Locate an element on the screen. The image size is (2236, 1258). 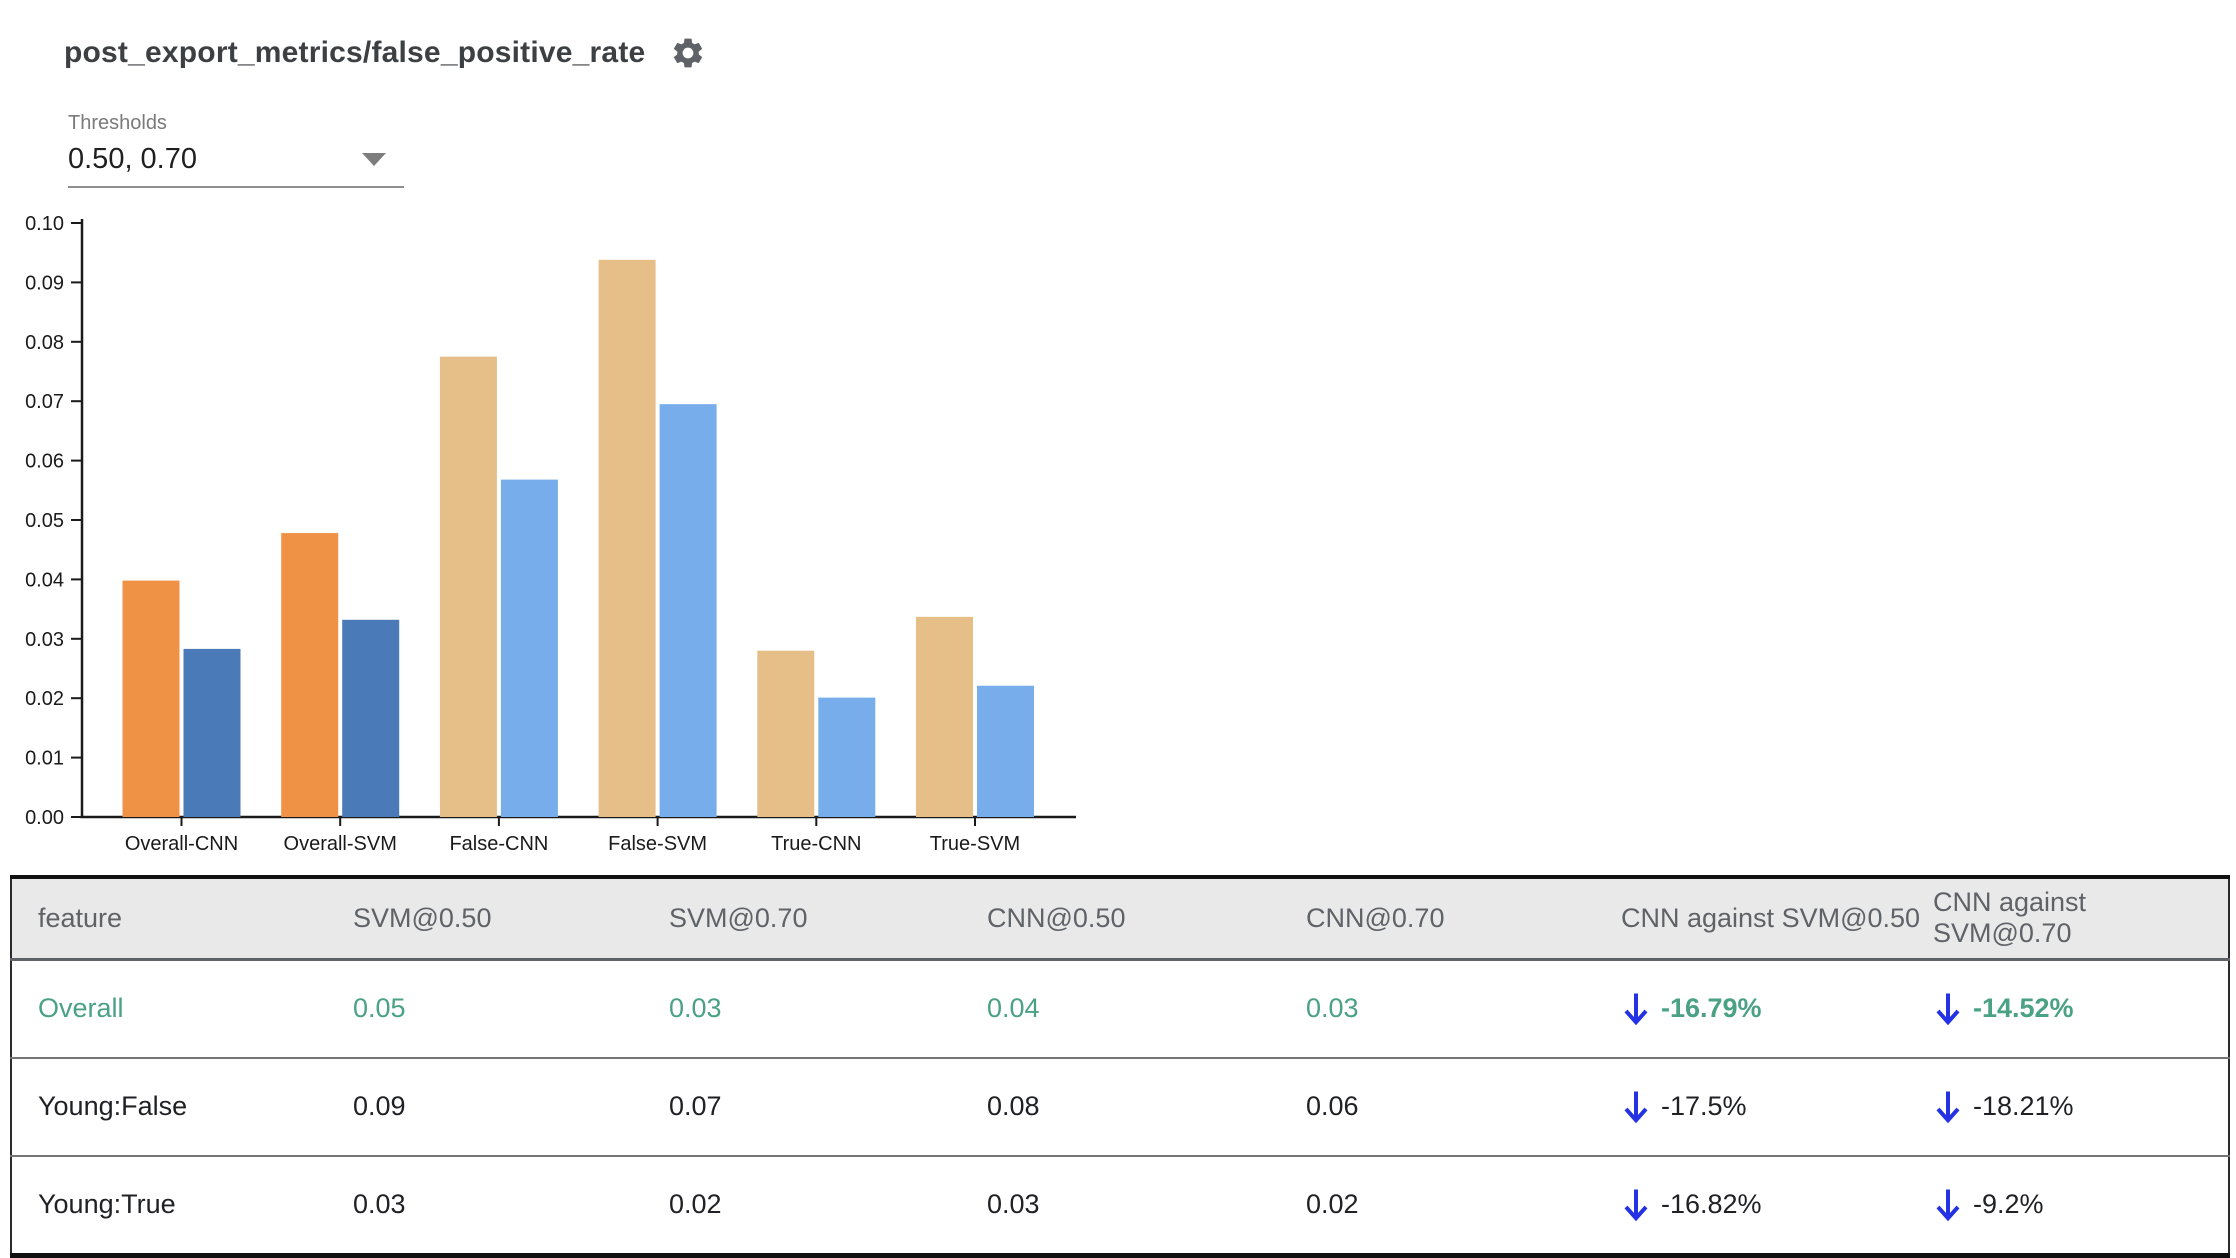
bar-True-CNNCNN@0.50 is located at coordinates (786, 733).